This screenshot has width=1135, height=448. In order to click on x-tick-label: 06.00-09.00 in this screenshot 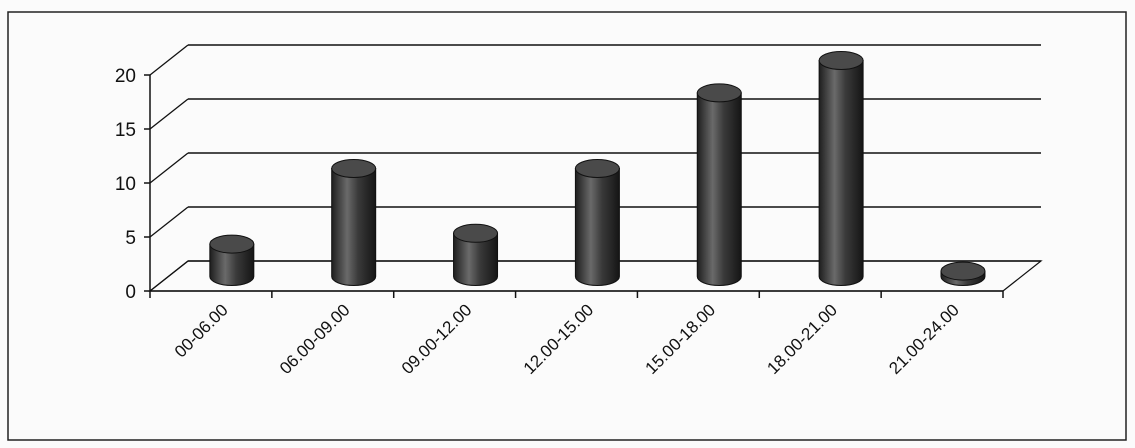, I will do `click(315, 339)`.